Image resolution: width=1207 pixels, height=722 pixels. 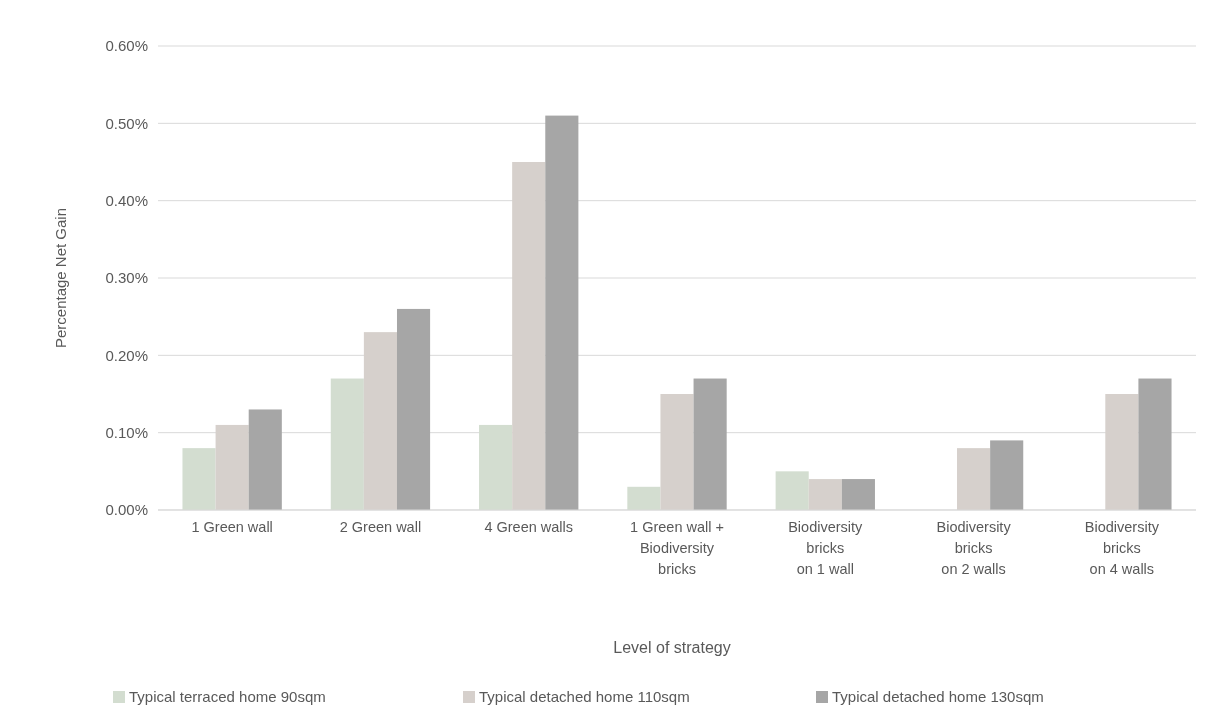 I want to click on legend-label: Typical detached home 110sqm, so click(x=584, y=697).